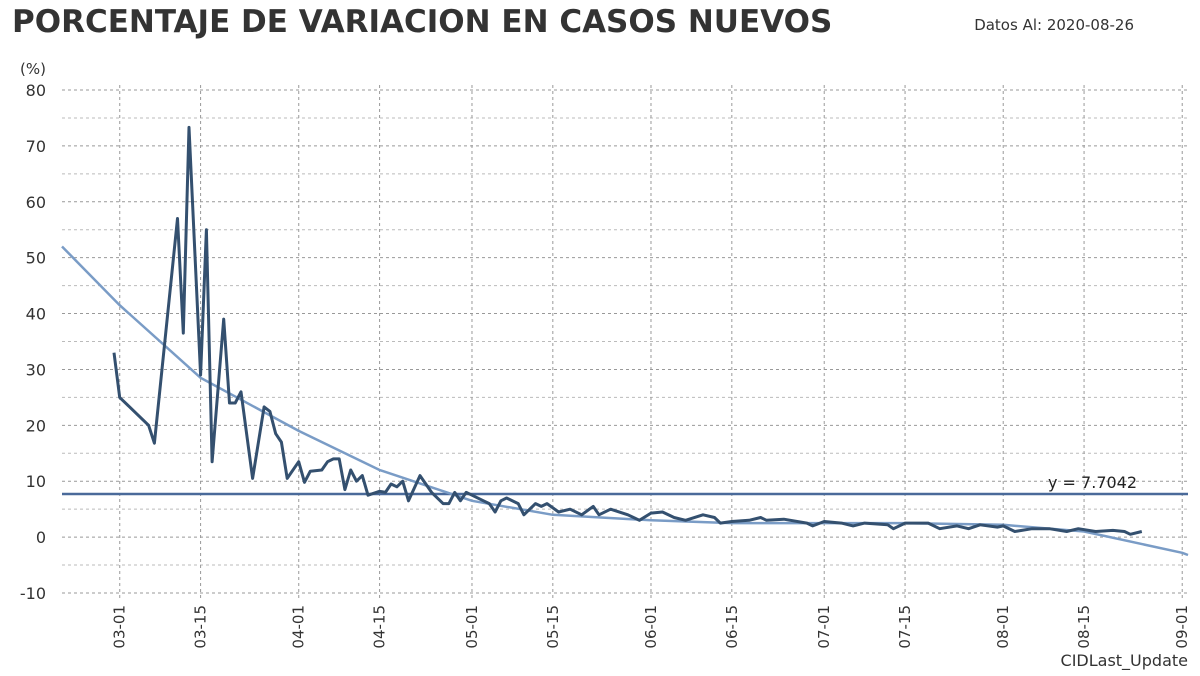 The height and width of the screenshot is (676, 1200). I want to click on chart-subtitle: Datos Al: 2020-08-26, so click(1054, 25).